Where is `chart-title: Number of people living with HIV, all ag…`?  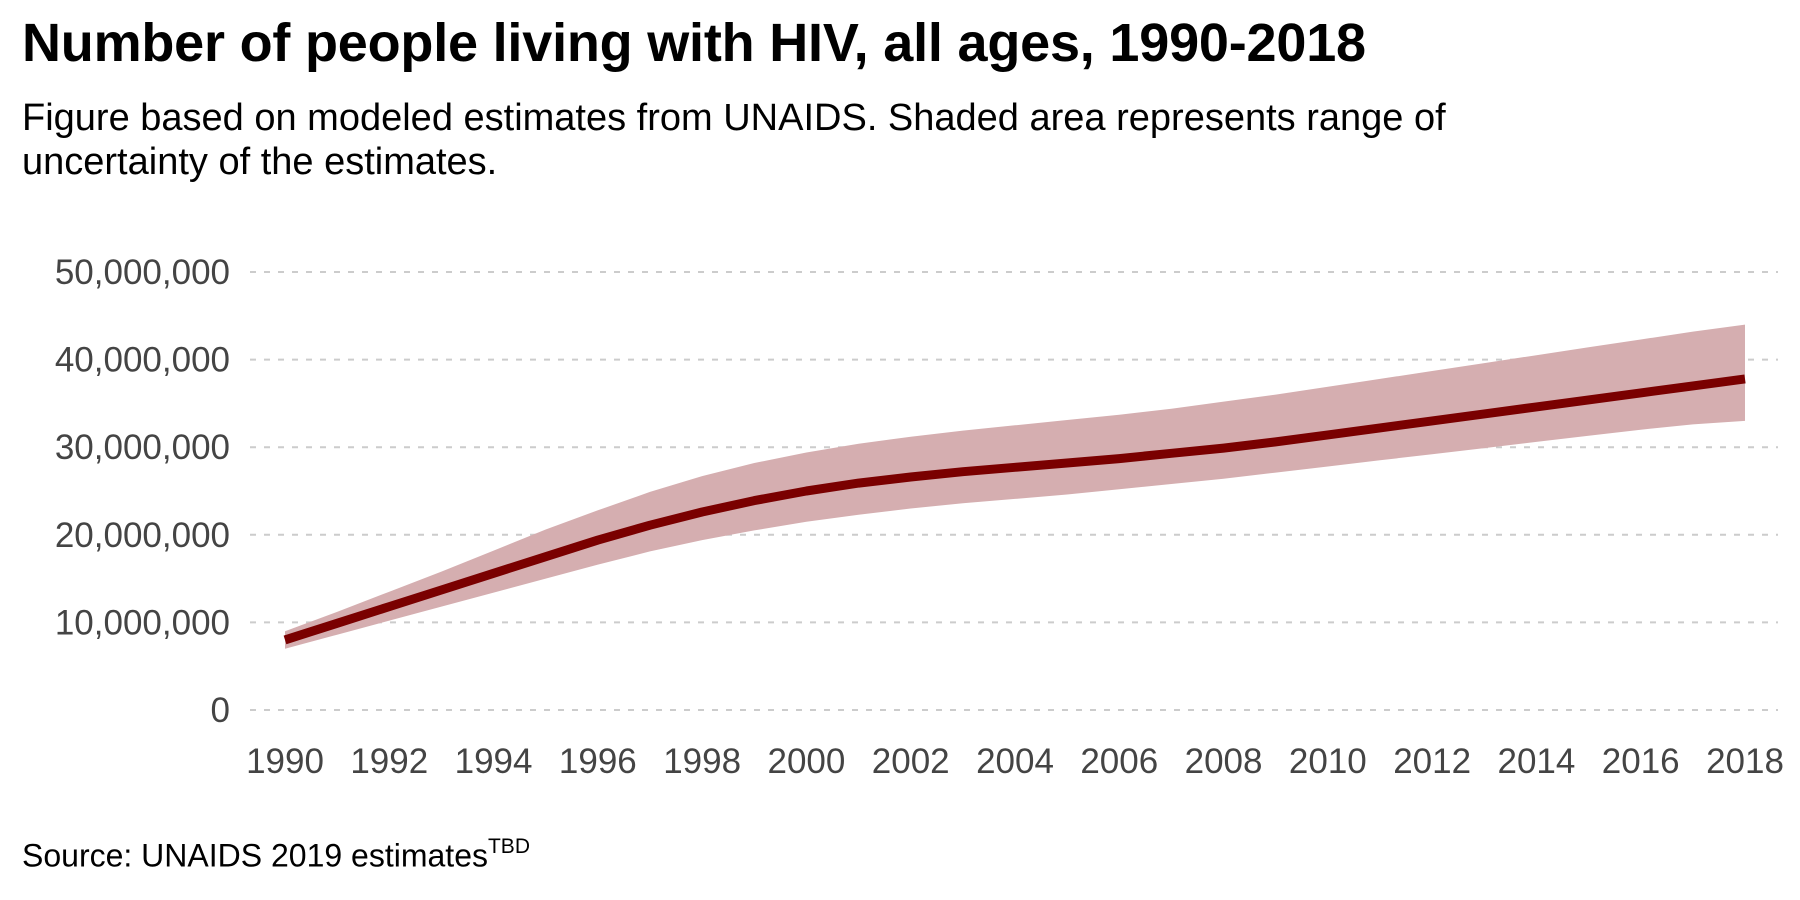 chart-title: Number of people living with HIV, all ag… is located at coordinates (694, 43).